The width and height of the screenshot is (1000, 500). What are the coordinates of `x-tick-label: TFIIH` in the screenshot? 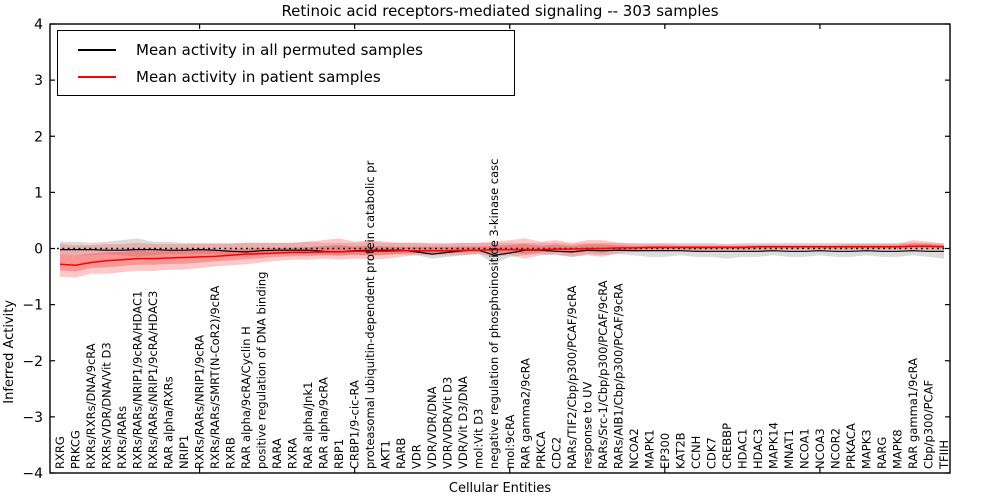 It's located at (944, 455).